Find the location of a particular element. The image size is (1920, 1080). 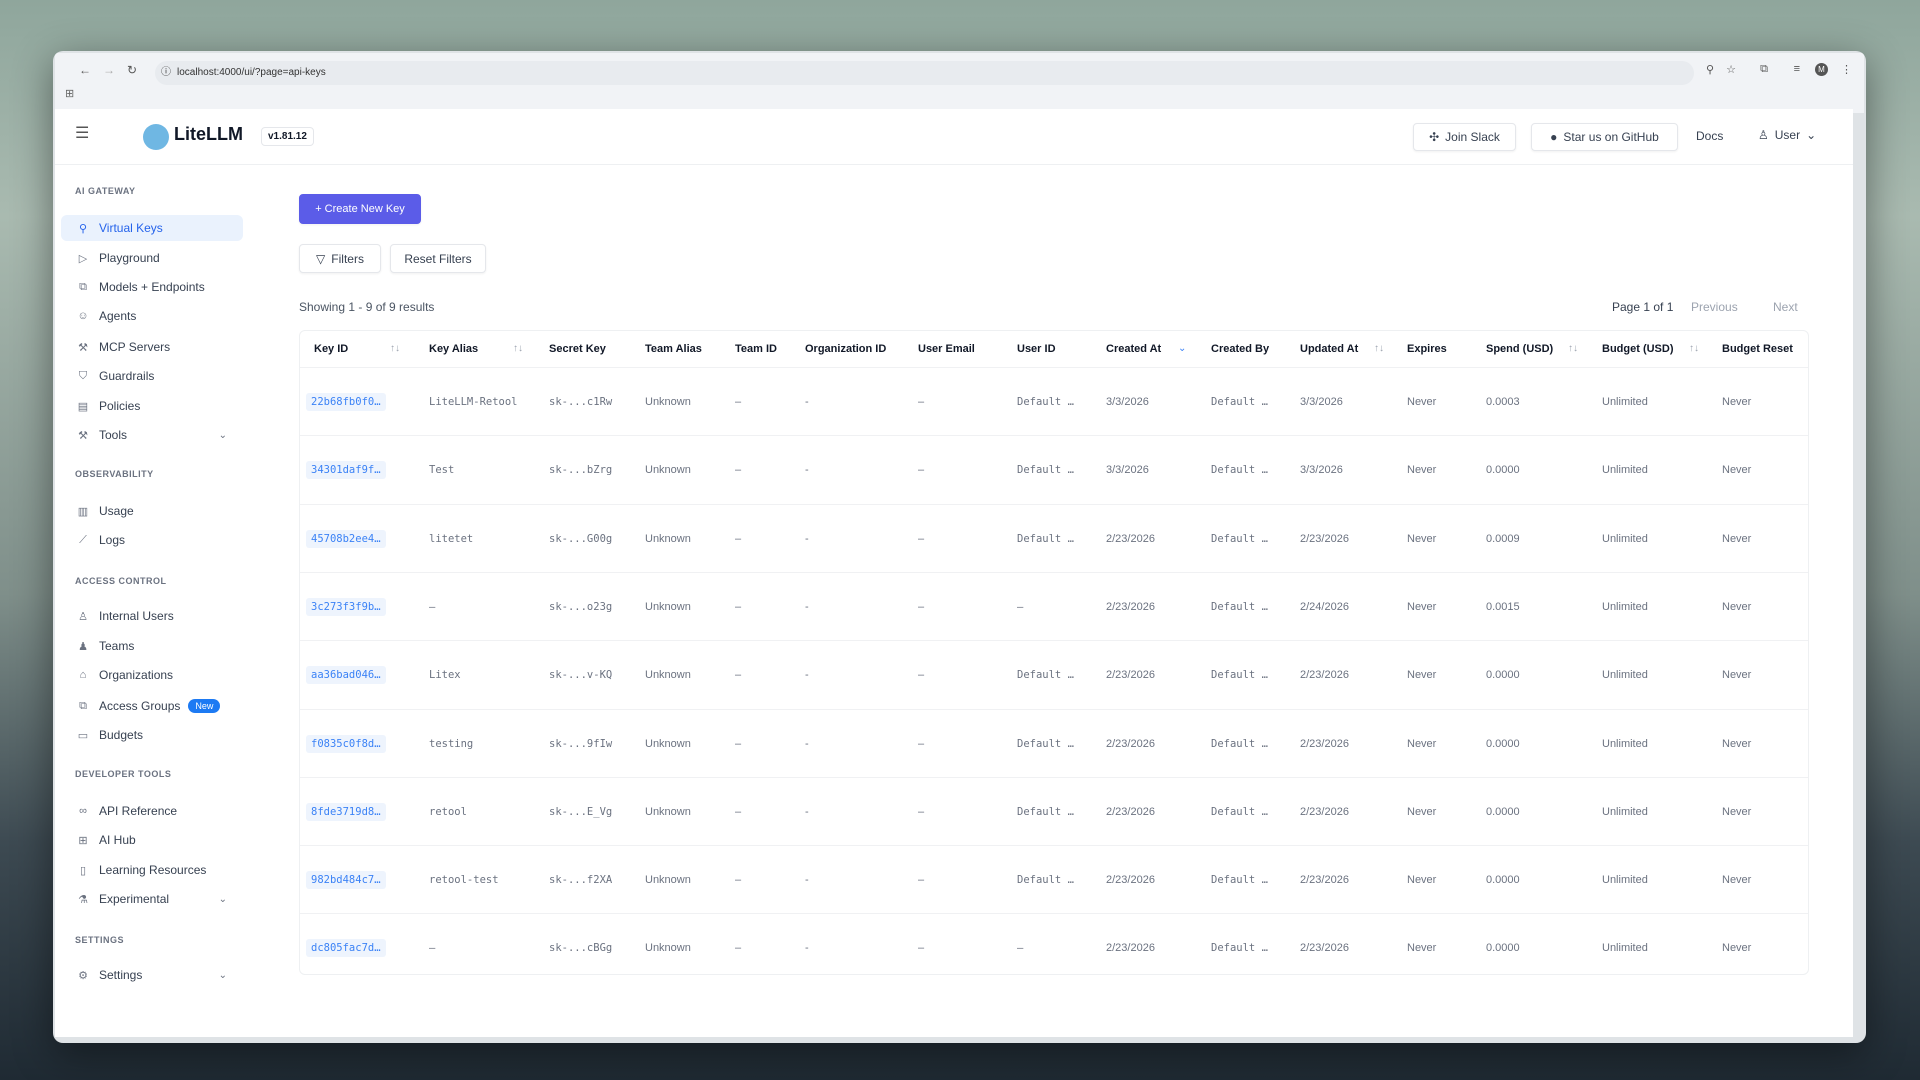

sidebar-item-agents: ☺ Agents is located at coordinates (152, 316).